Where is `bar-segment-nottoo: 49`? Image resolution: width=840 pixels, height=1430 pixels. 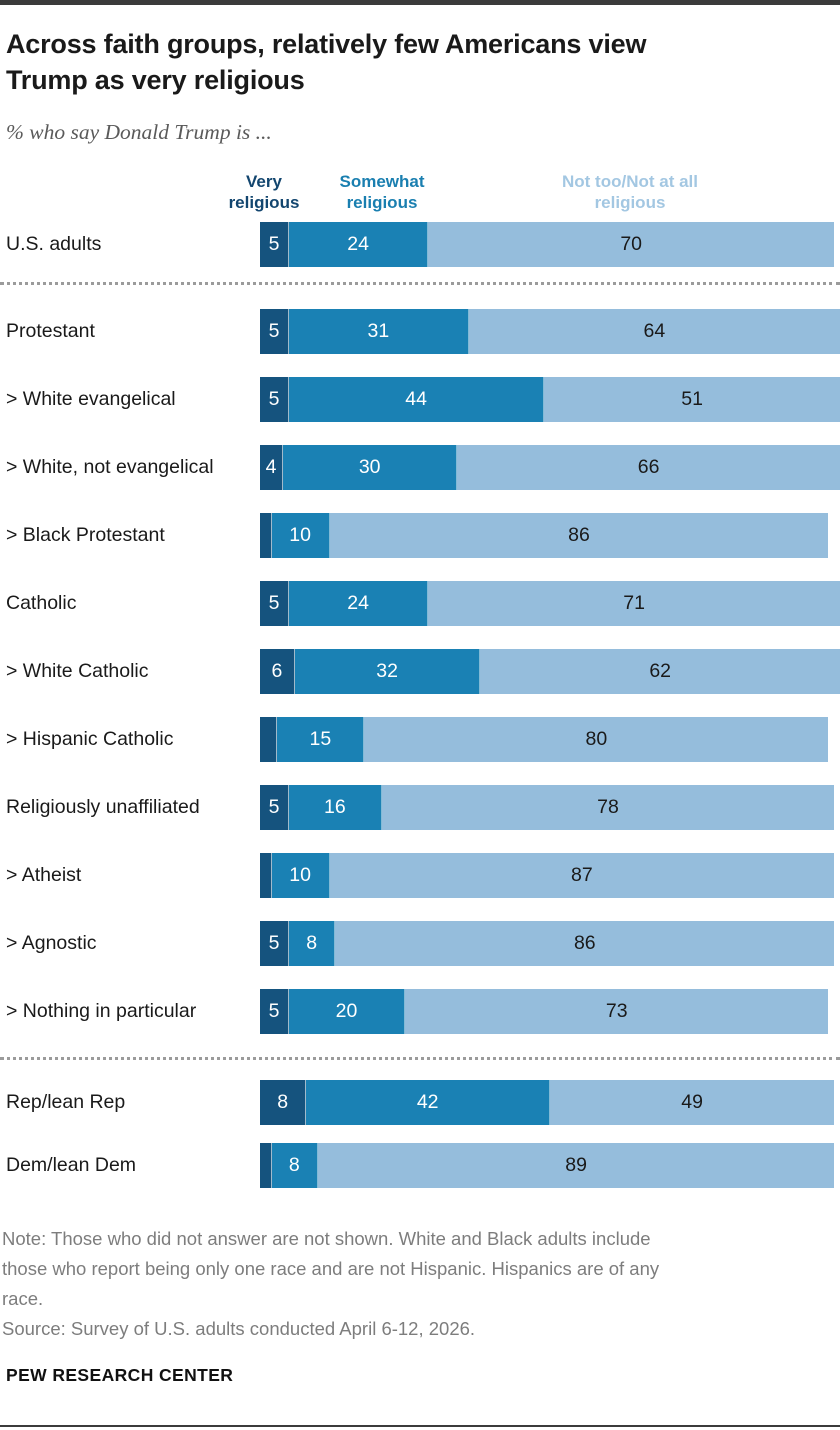
bar-segment-nottoo: 49 is located at coordinates (692, 1102).